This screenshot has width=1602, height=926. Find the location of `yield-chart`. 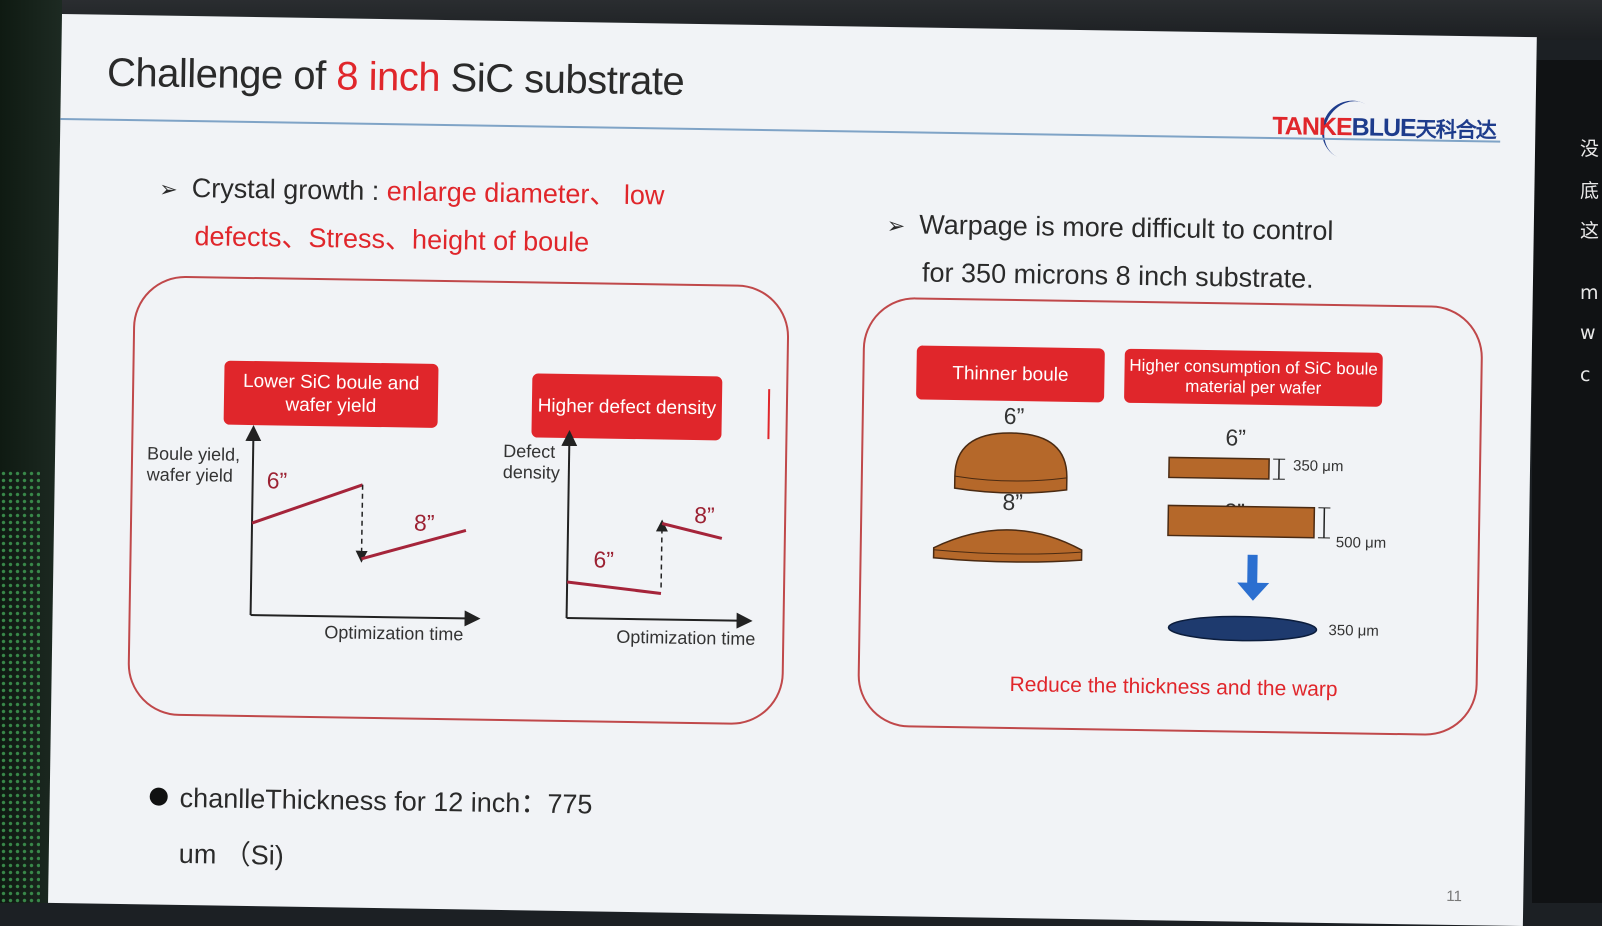

yield-chart is located at coordinates (373, 529).